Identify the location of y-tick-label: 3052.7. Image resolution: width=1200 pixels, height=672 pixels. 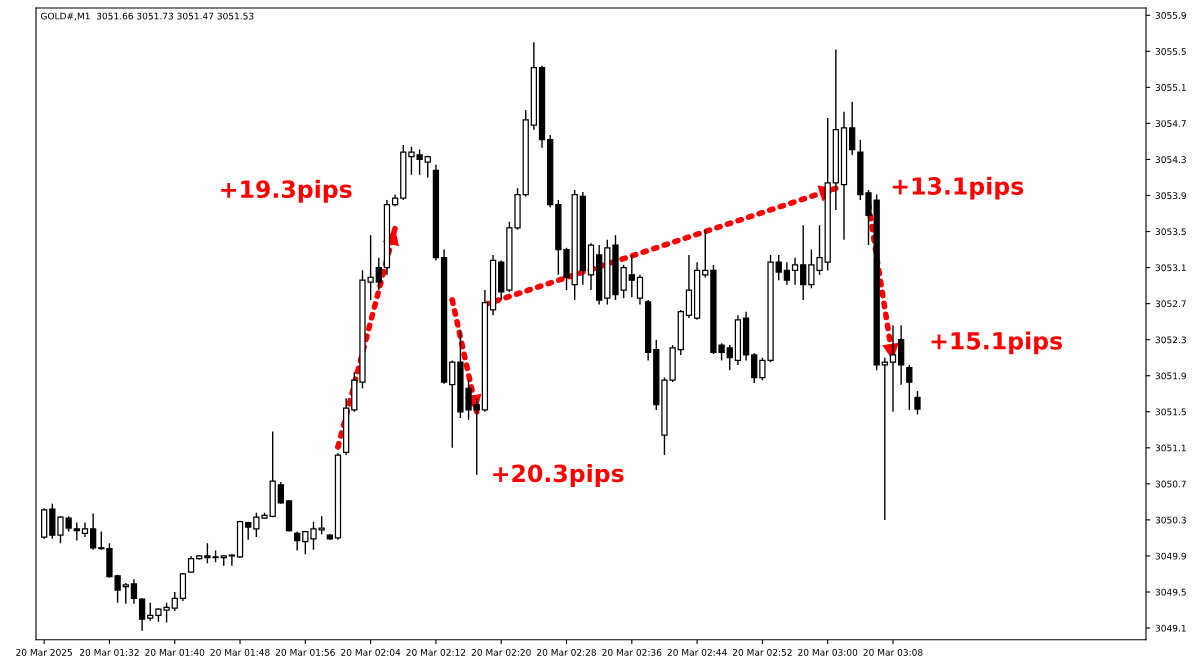
(1170, 304).